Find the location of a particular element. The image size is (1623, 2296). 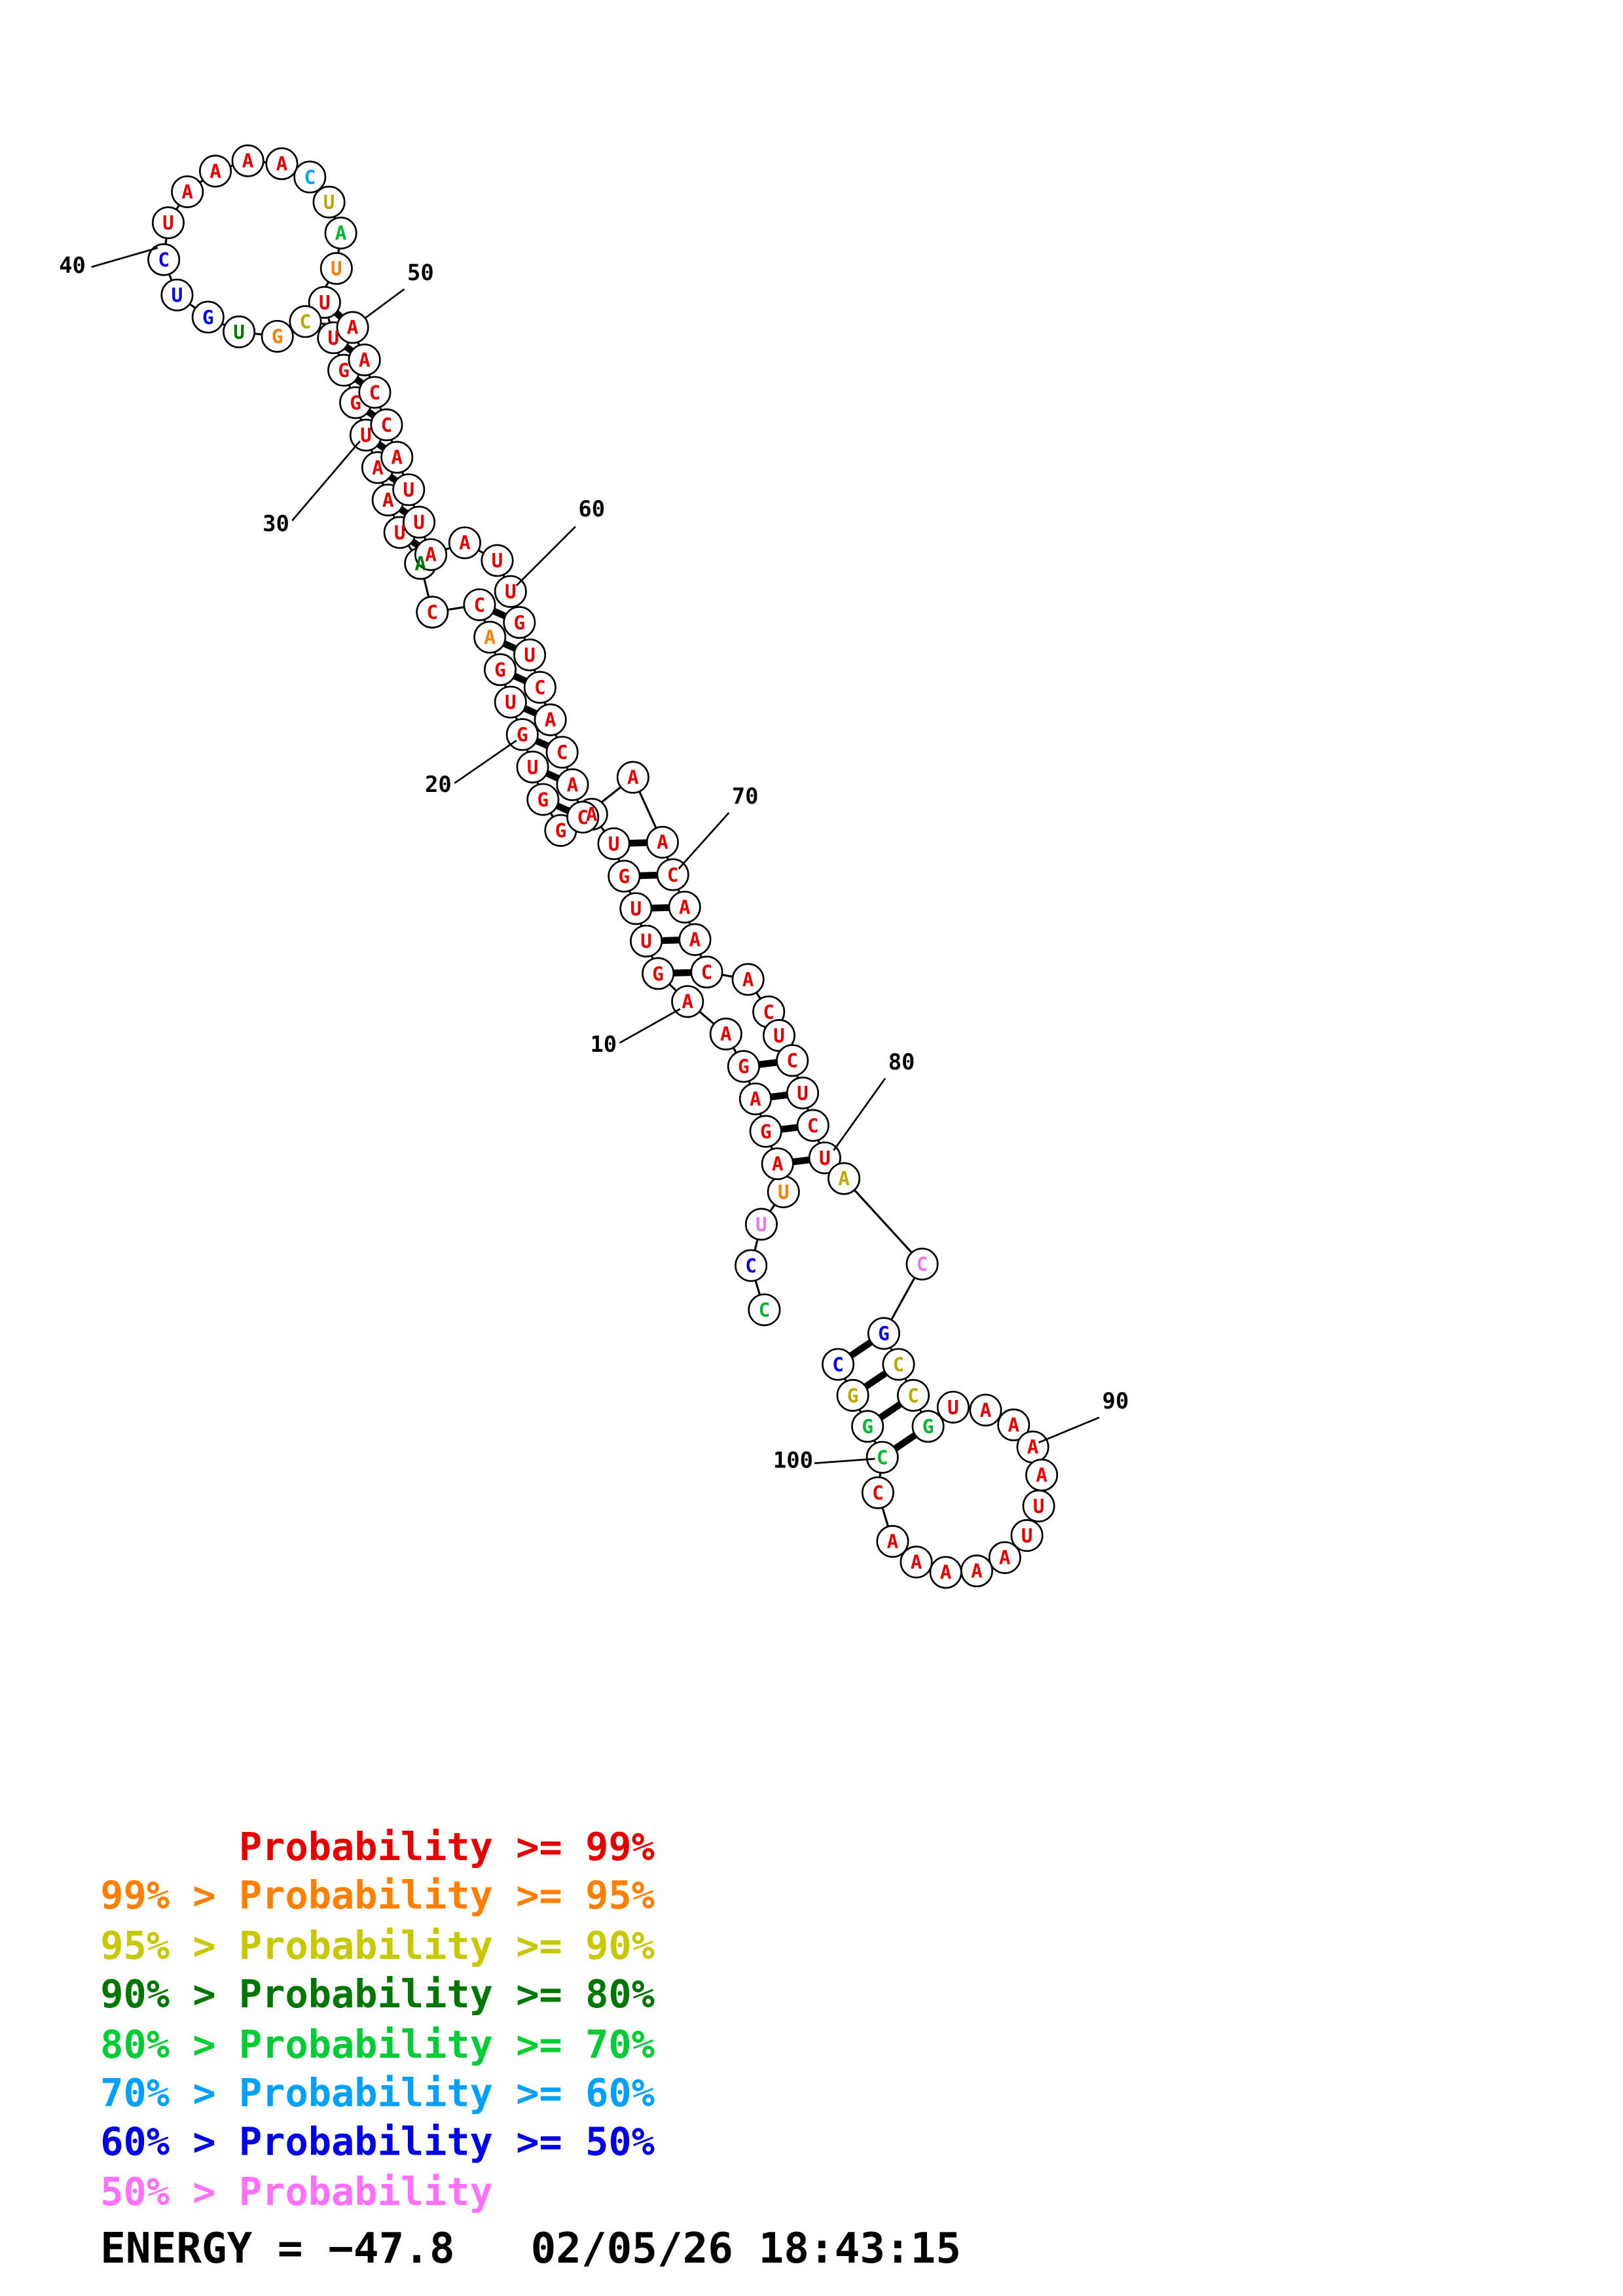

position-label: 10 is located at coordinates (603, 1044).